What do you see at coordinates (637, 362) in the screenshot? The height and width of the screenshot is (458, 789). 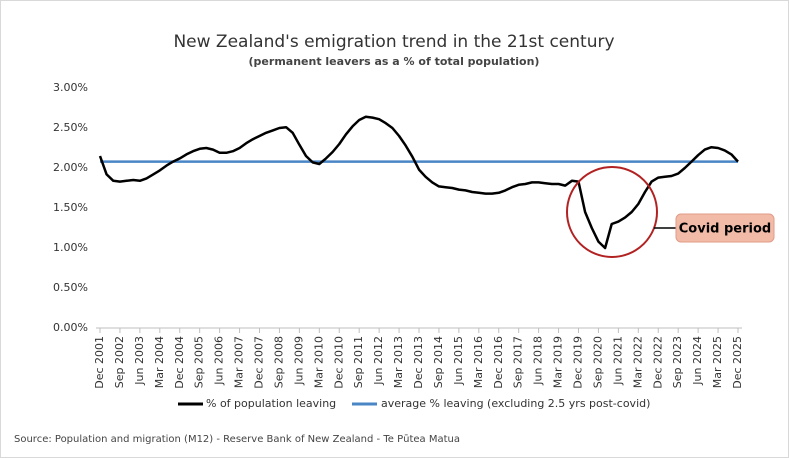 I see `x-tick-label: Mar 2022` at bounding box center [637, 362].